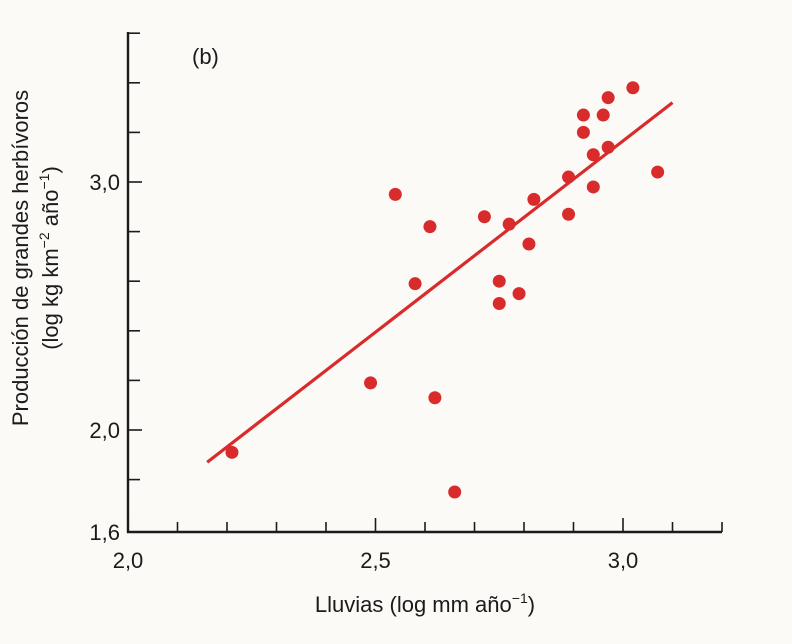  I want to click on x-tick-label: 2,5, so click(375, 560).